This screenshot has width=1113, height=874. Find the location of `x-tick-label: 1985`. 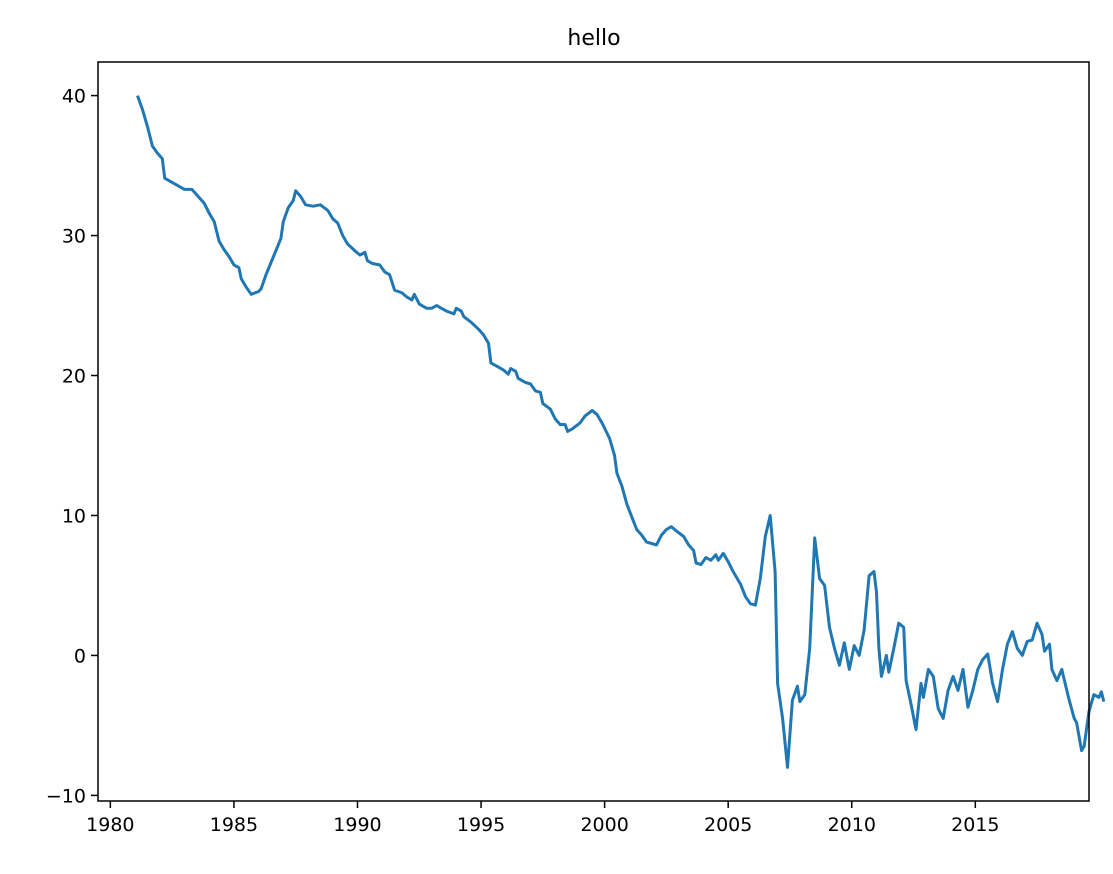

x-tick-label: 1985 is located at coordinates (234, 825).